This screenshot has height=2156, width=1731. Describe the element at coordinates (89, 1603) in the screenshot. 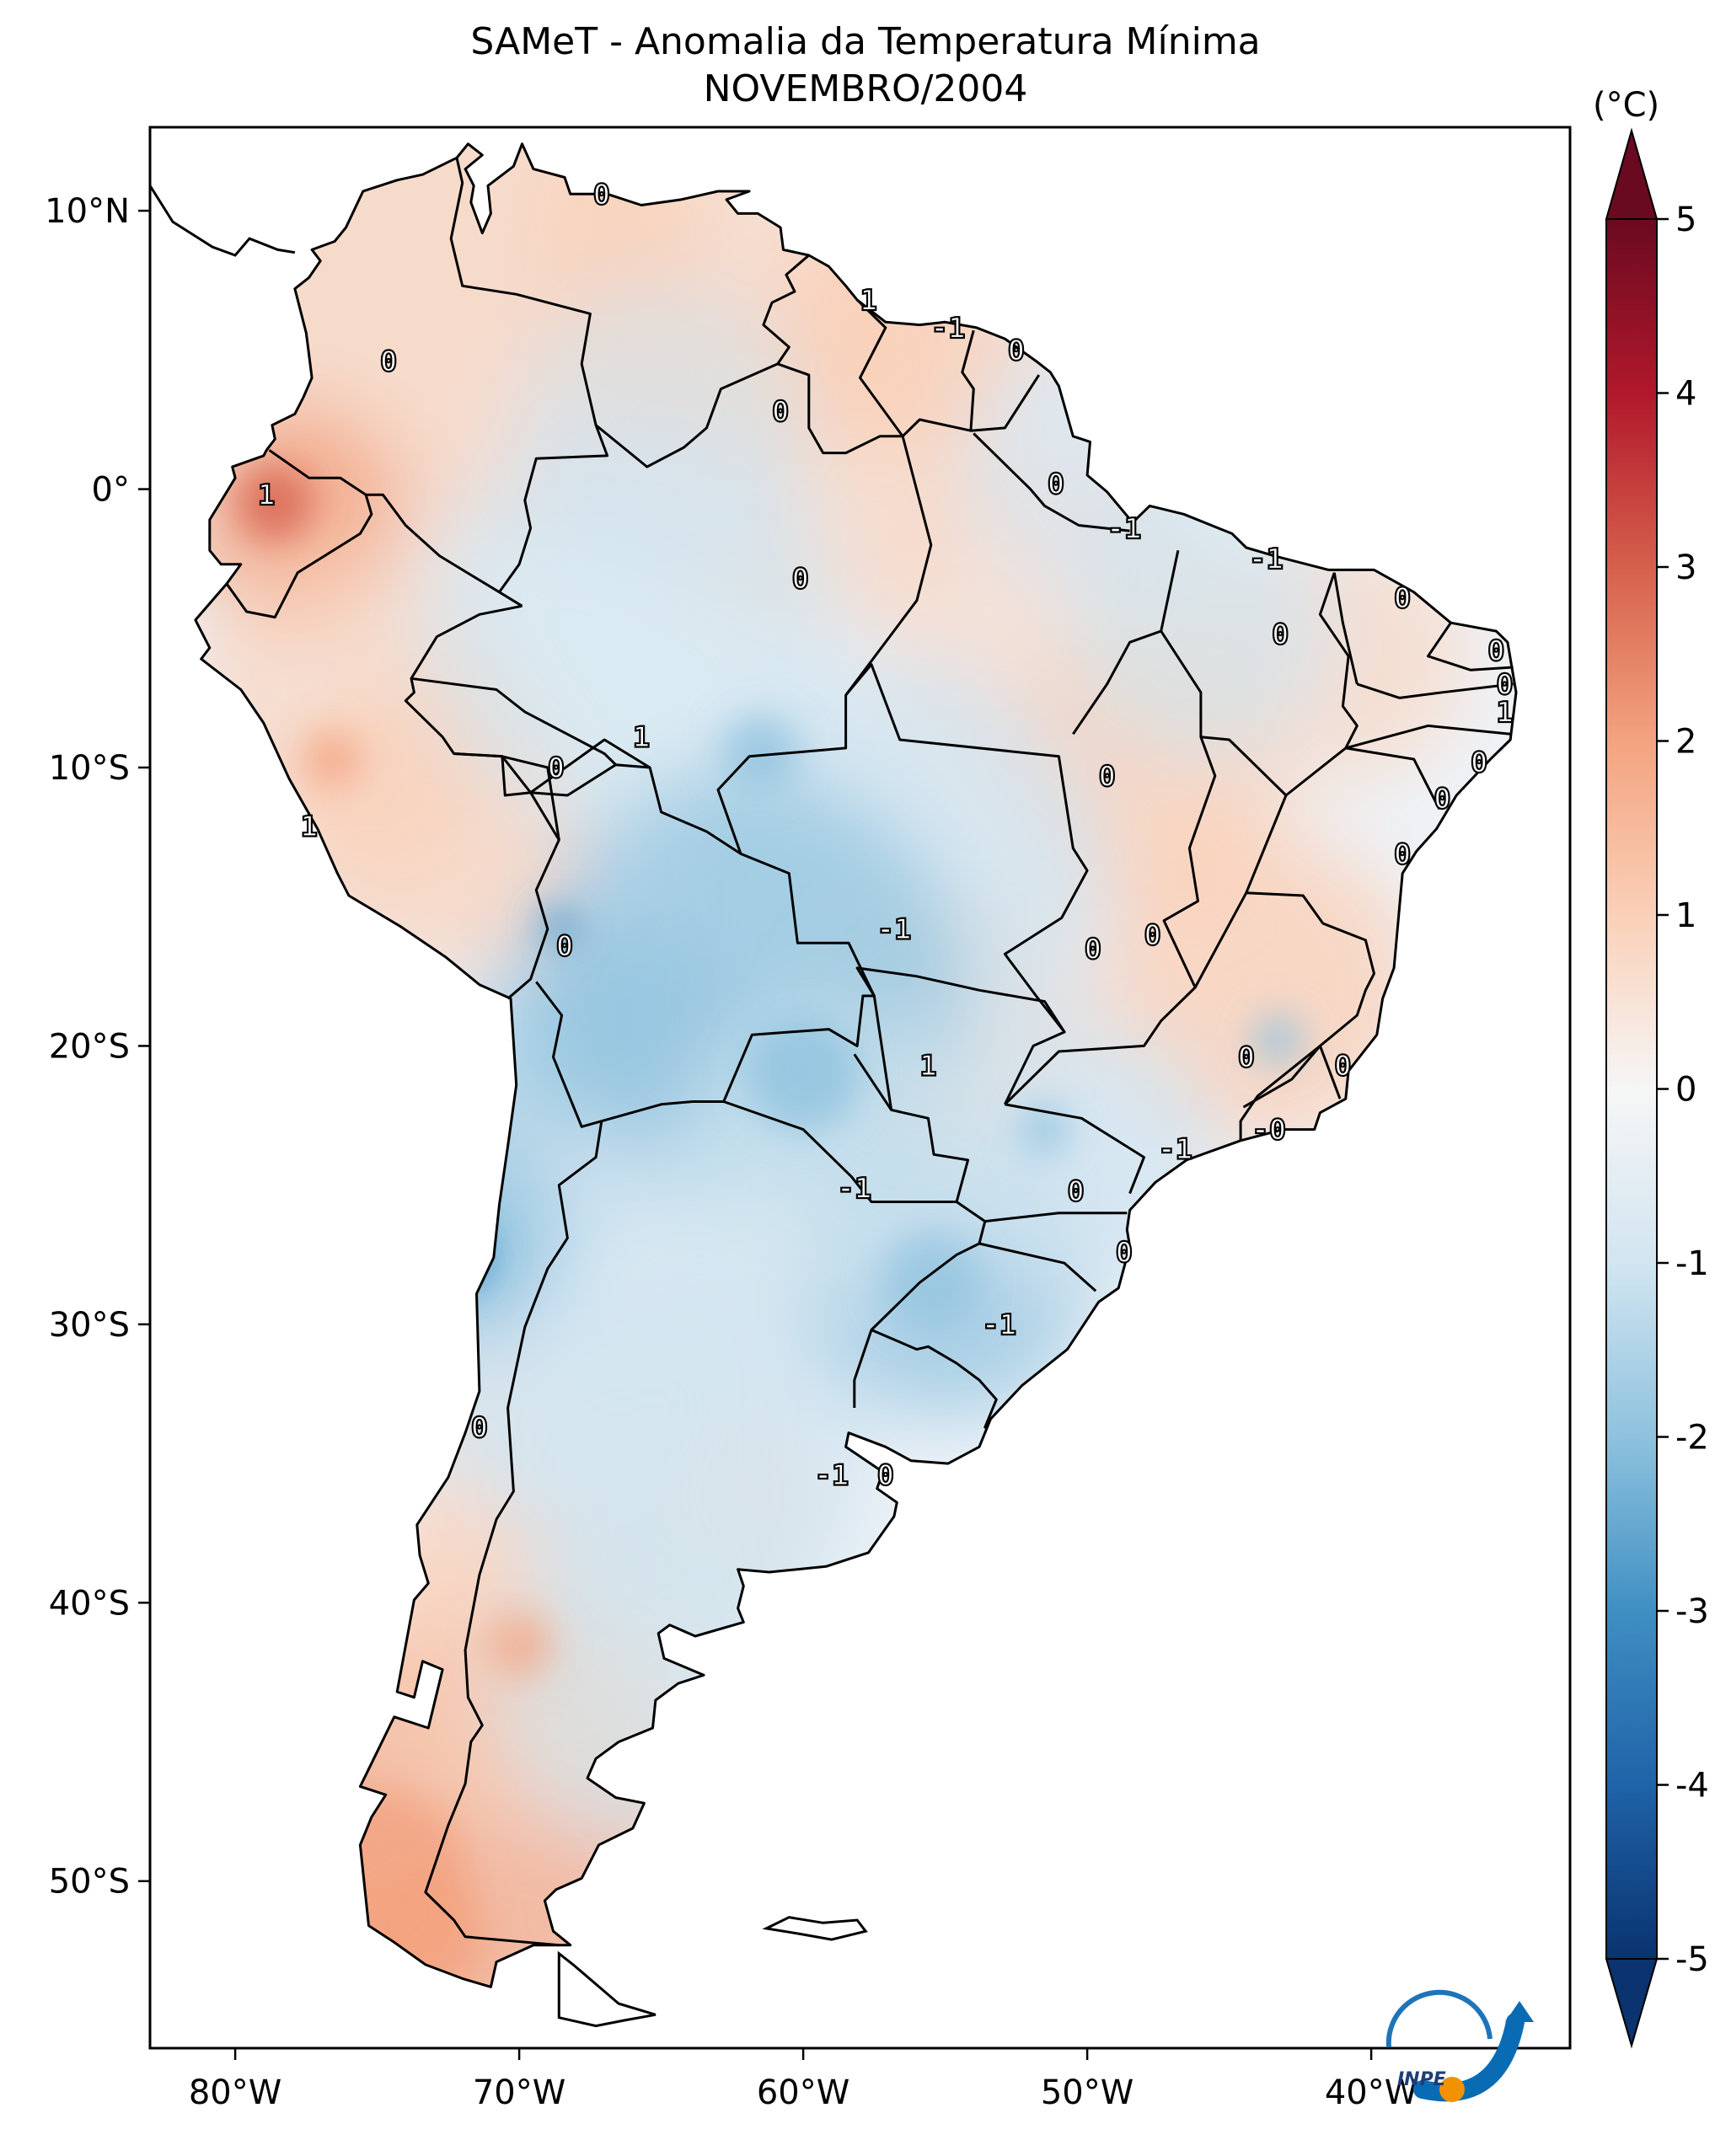

I see `y-tick-label: 40°S` at that location.